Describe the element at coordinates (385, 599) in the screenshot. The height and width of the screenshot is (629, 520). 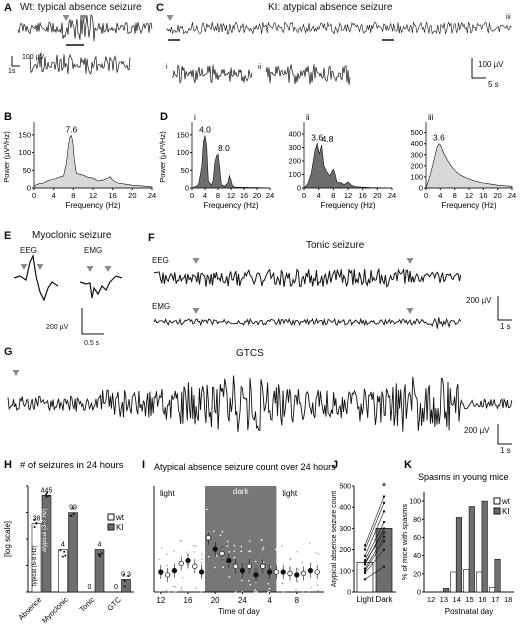
I see `category-label: Dark` at that location.